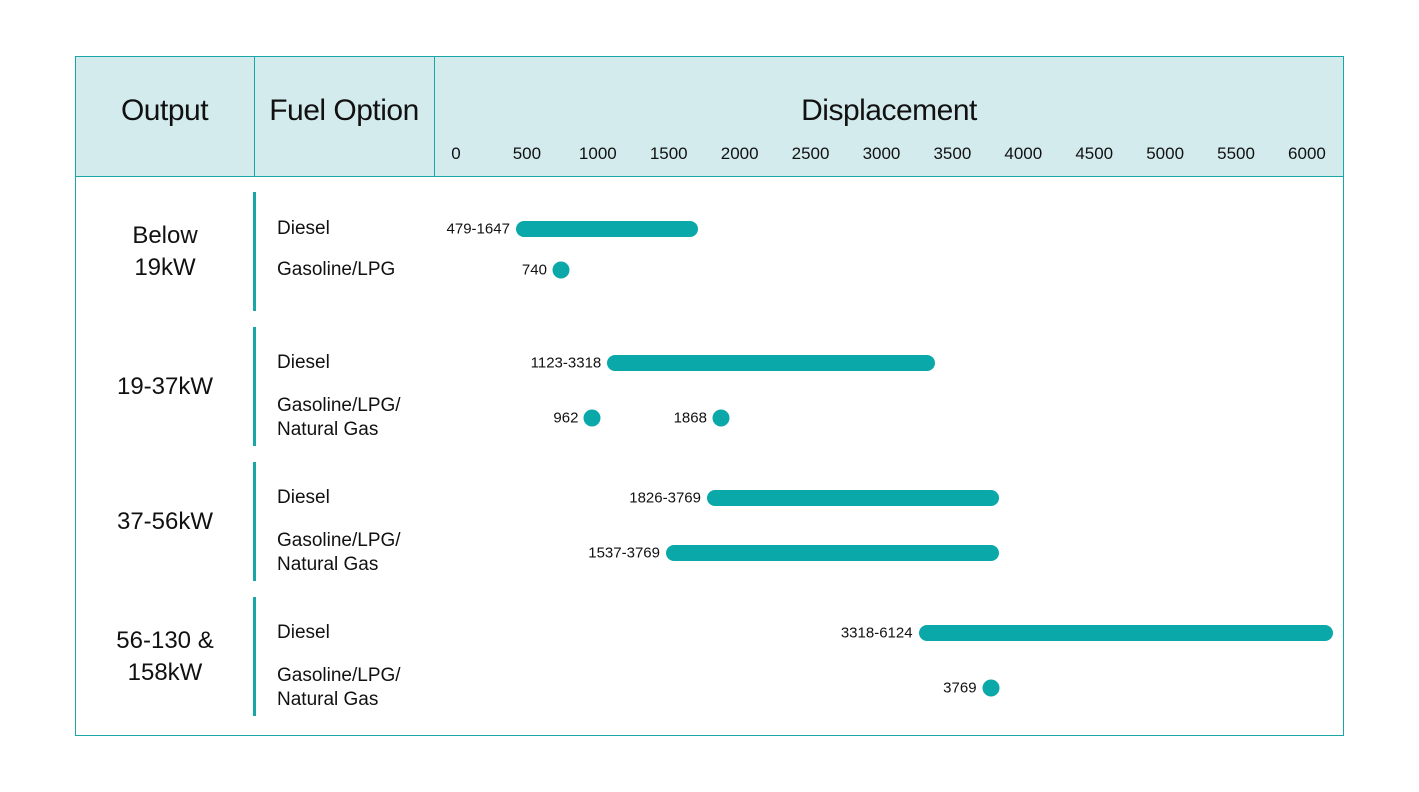  What do you see at coordinates (876, 633) in the screenshot?
I see `data-value-label: 3318-6124` at bounding box center [876, 633].